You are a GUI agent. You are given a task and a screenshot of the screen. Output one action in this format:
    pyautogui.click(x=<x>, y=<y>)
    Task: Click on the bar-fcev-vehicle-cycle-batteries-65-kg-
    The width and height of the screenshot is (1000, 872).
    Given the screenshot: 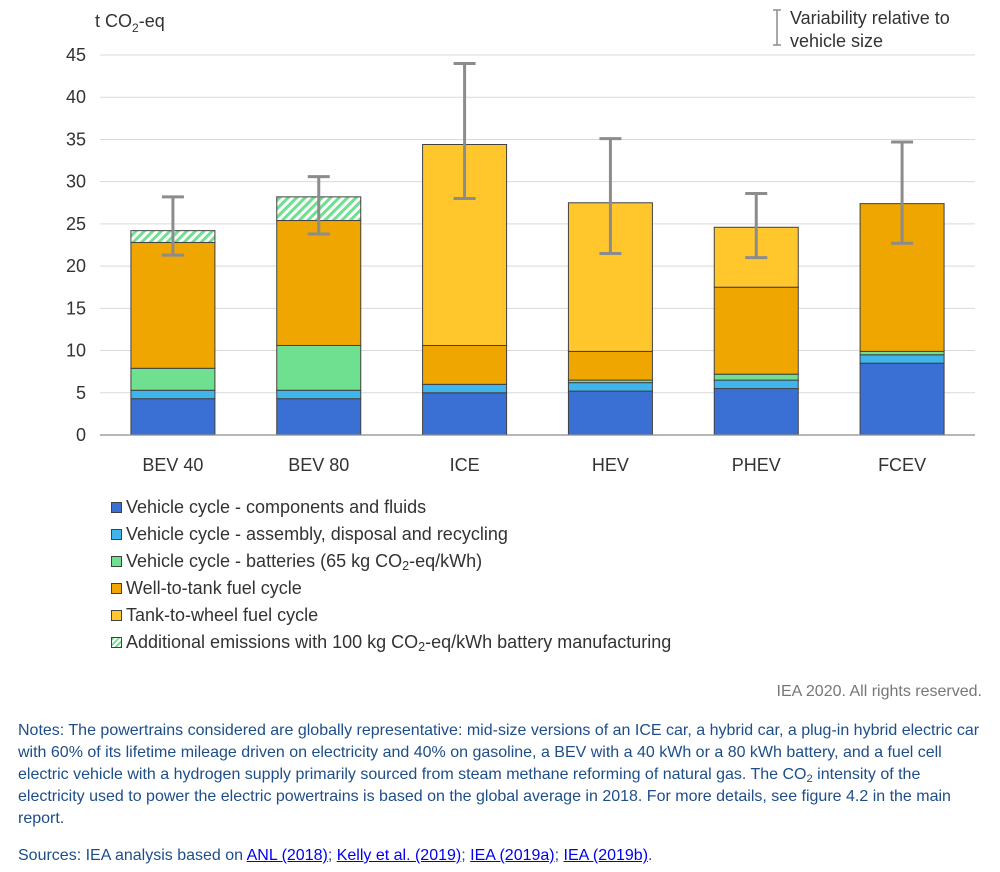 What is the action you would take?
    pyautogui.click(x=902, y=353)
    